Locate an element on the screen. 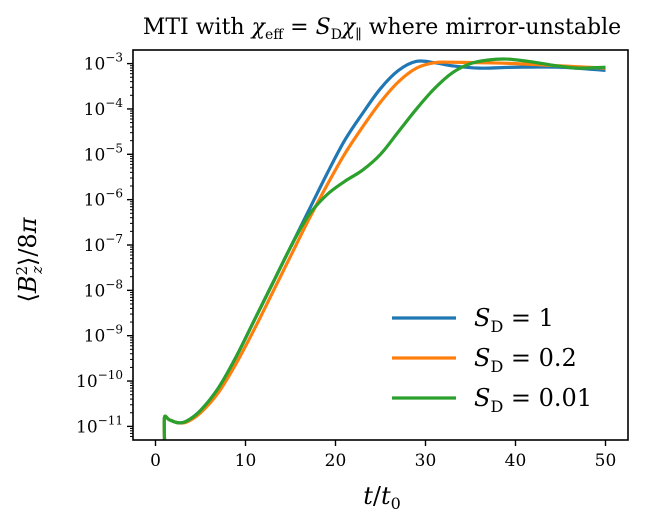 This screenshot has height=514, width=668. legend-label: SD = 0.2 is located at coordinates (525, 360).